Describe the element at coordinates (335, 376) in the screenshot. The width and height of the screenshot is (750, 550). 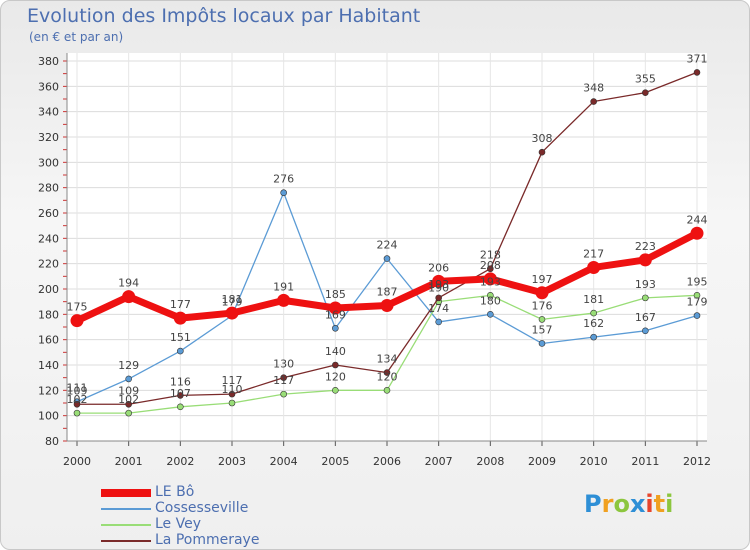
I see `data-label: 120` at that location.